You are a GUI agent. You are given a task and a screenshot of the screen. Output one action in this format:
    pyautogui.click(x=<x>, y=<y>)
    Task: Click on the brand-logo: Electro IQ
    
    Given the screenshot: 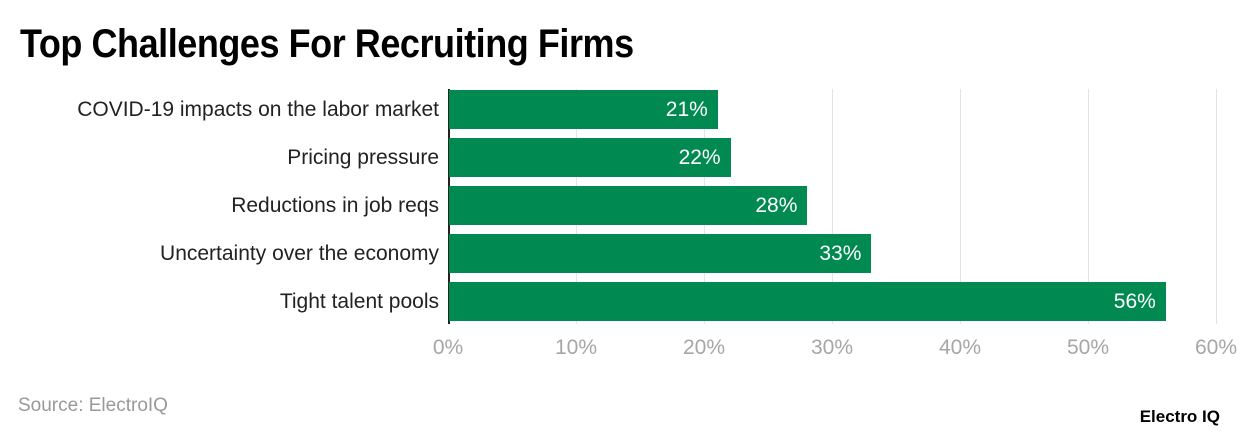 What is the action you would take?
    pyautogui.click(x=1179, y=416)
    